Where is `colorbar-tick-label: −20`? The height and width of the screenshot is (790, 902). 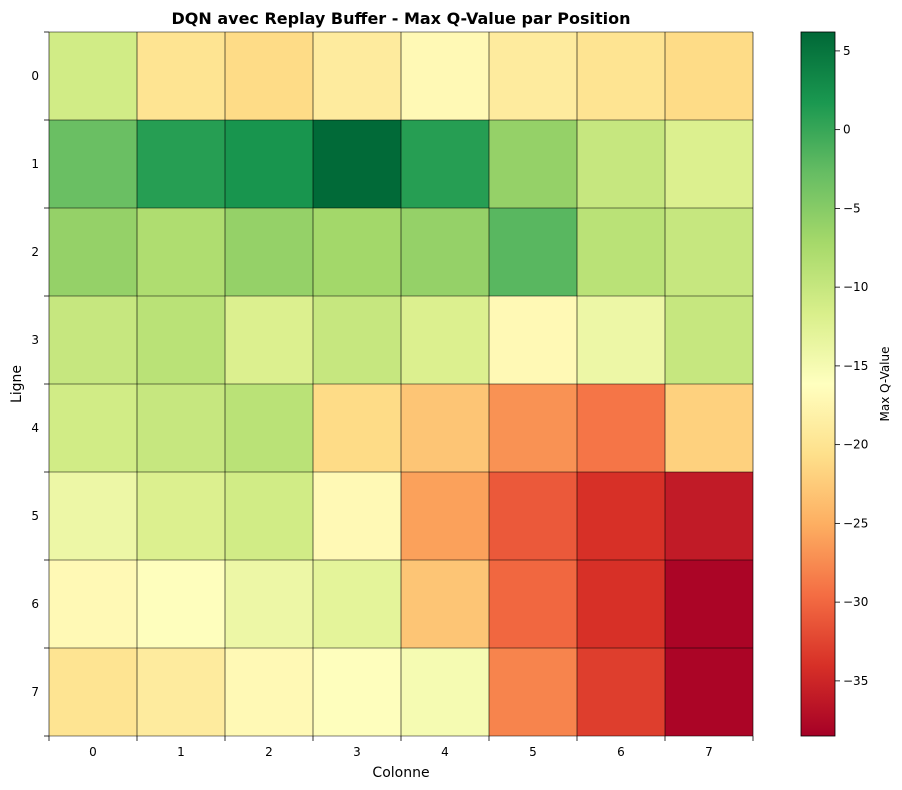
colorbar-tick-label: −20 is located at coordinates (855, 445).